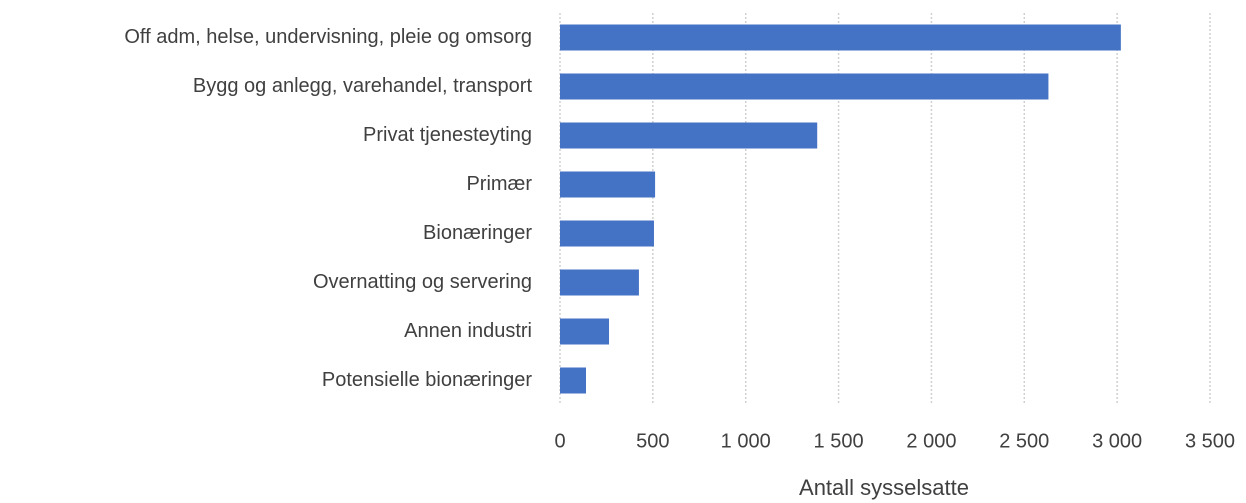  I want to click on x-tick-label: 1 000, so click(746, 441).